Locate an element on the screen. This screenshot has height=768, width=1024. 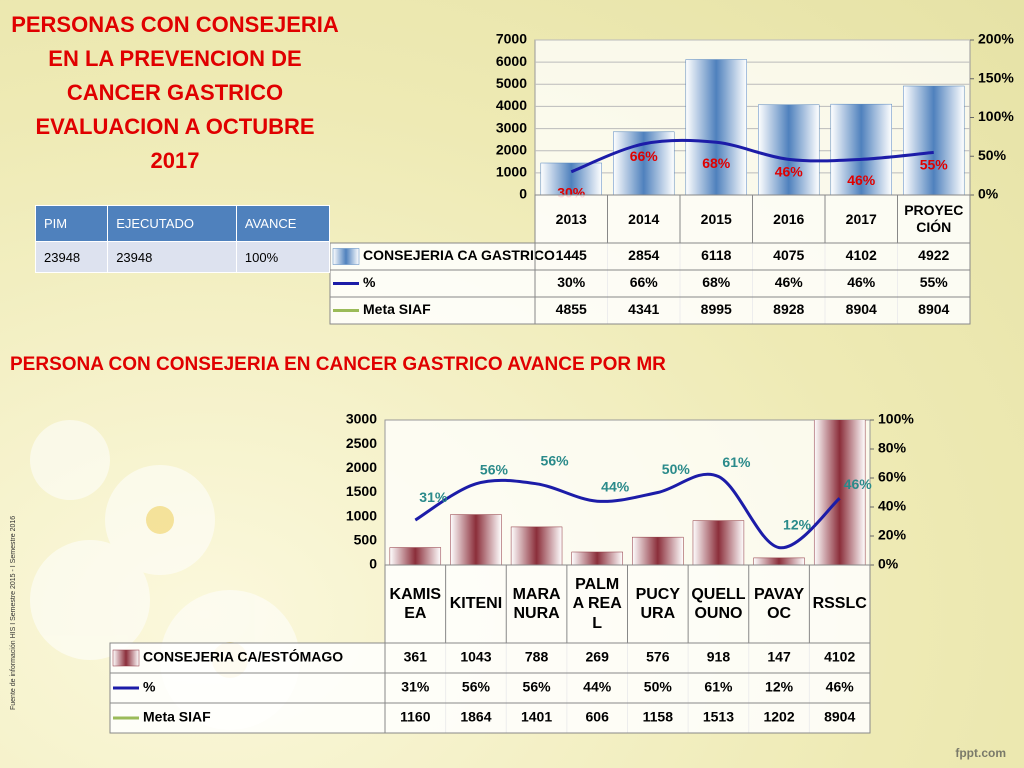
y2-tick-label: 80% is located at coordinates (892, 448).